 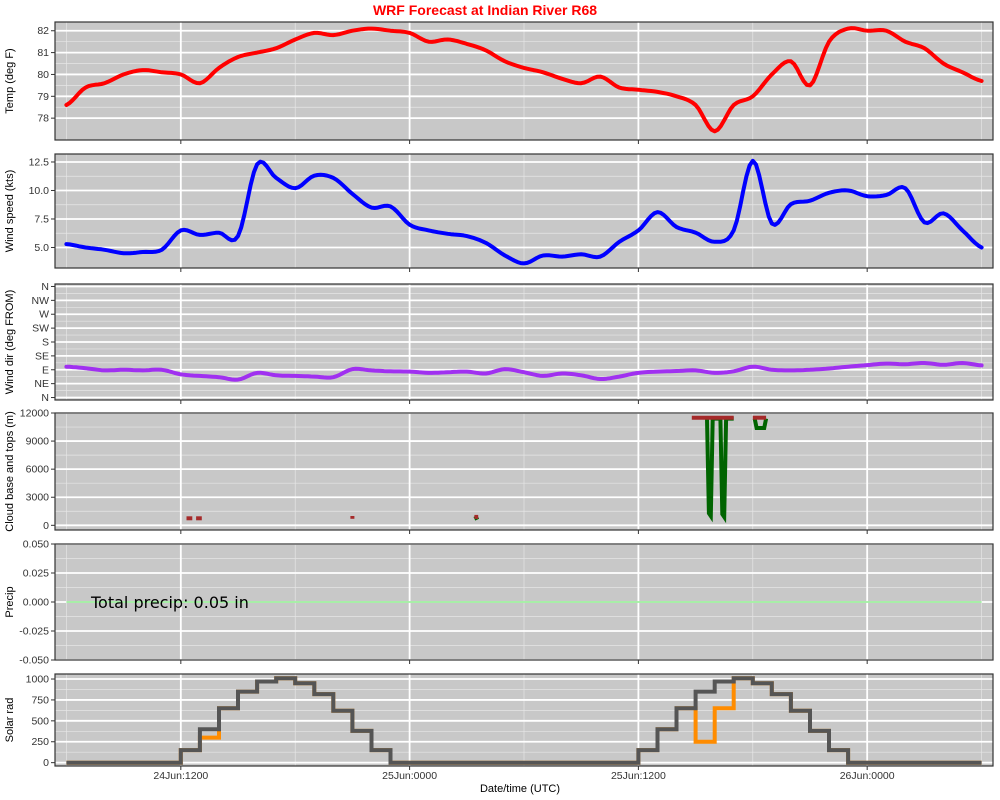 I want to click on y-tick-label: 5.0, so click(x=41, y=248).